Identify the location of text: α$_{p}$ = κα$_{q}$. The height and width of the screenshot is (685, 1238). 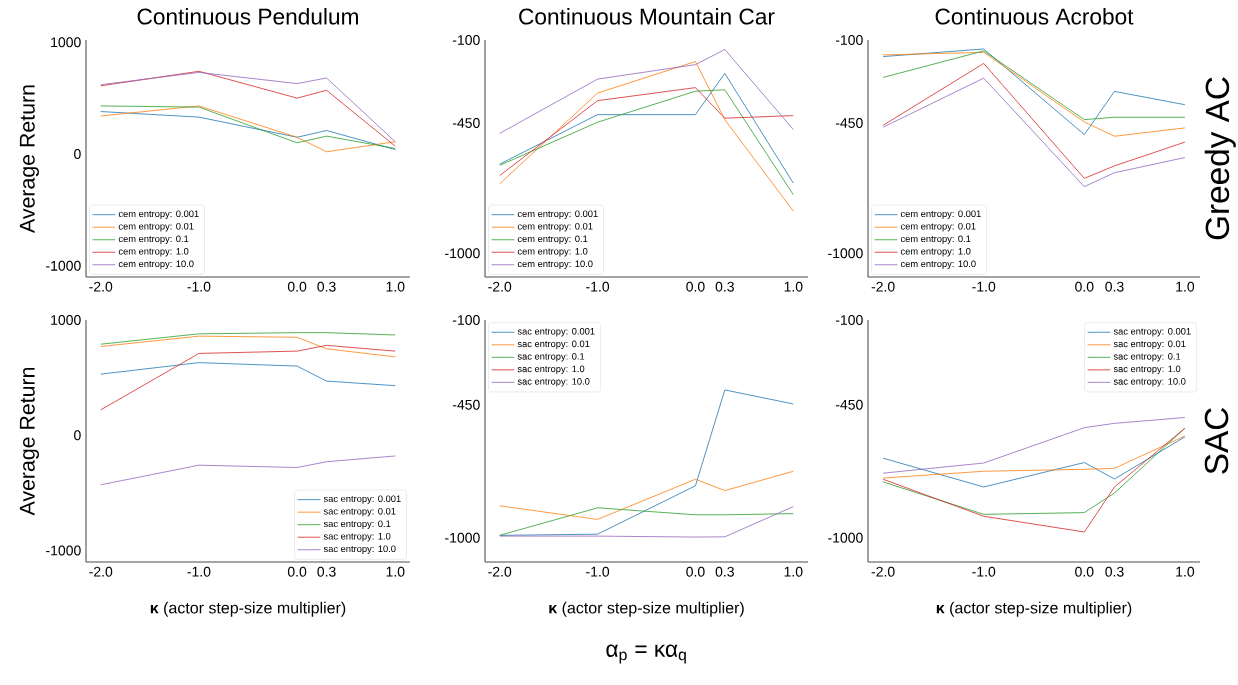
(646, 654).